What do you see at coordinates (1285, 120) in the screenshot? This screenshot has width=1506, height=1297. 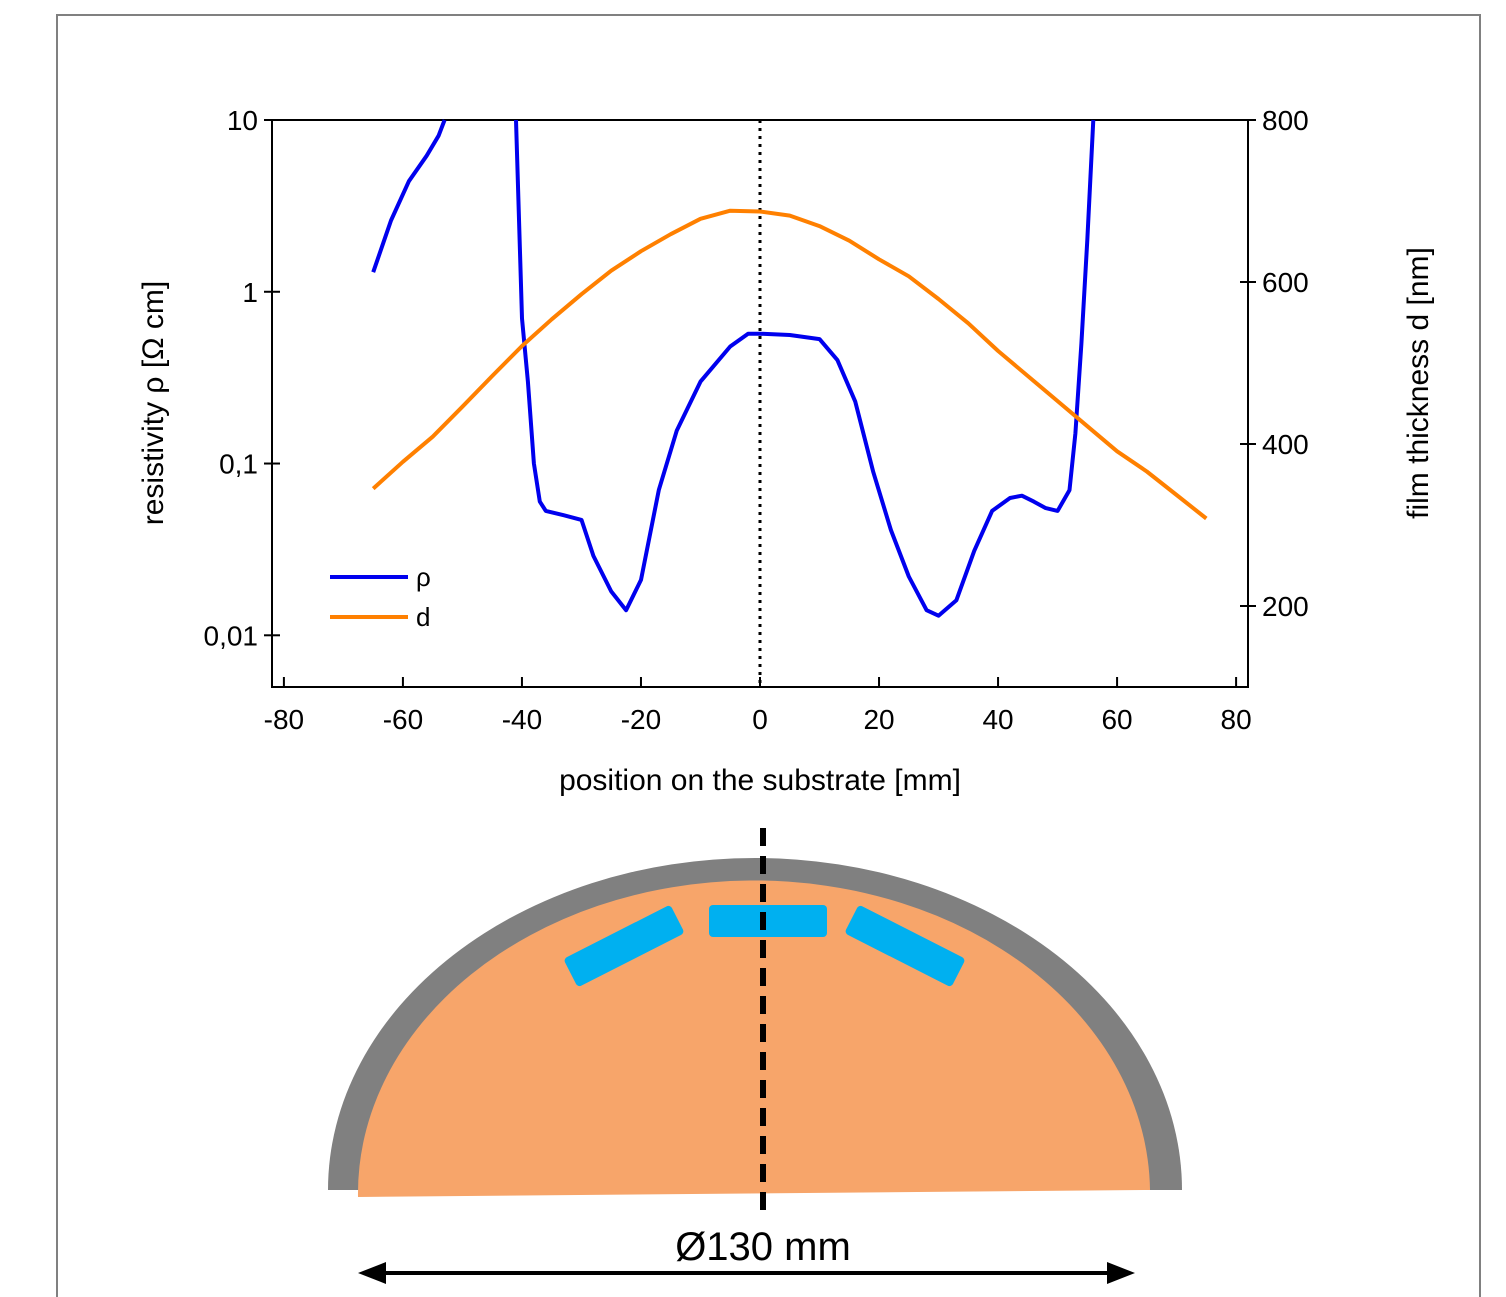 I see `y2-tick-label: 800` at bounding box center [1285, 120].